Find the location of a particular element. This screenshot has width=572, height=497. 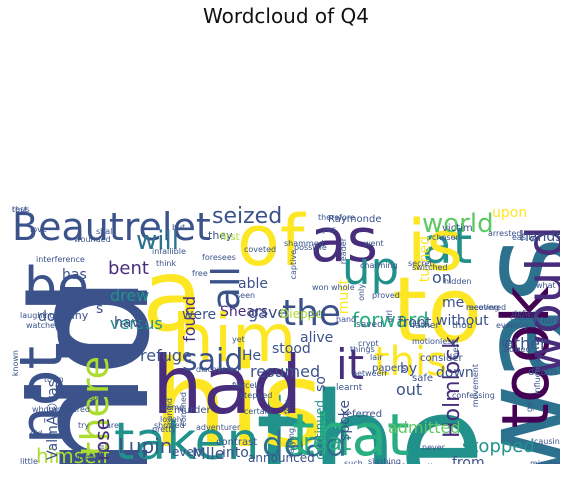

word-83: first is located at coordinates (230, 237).